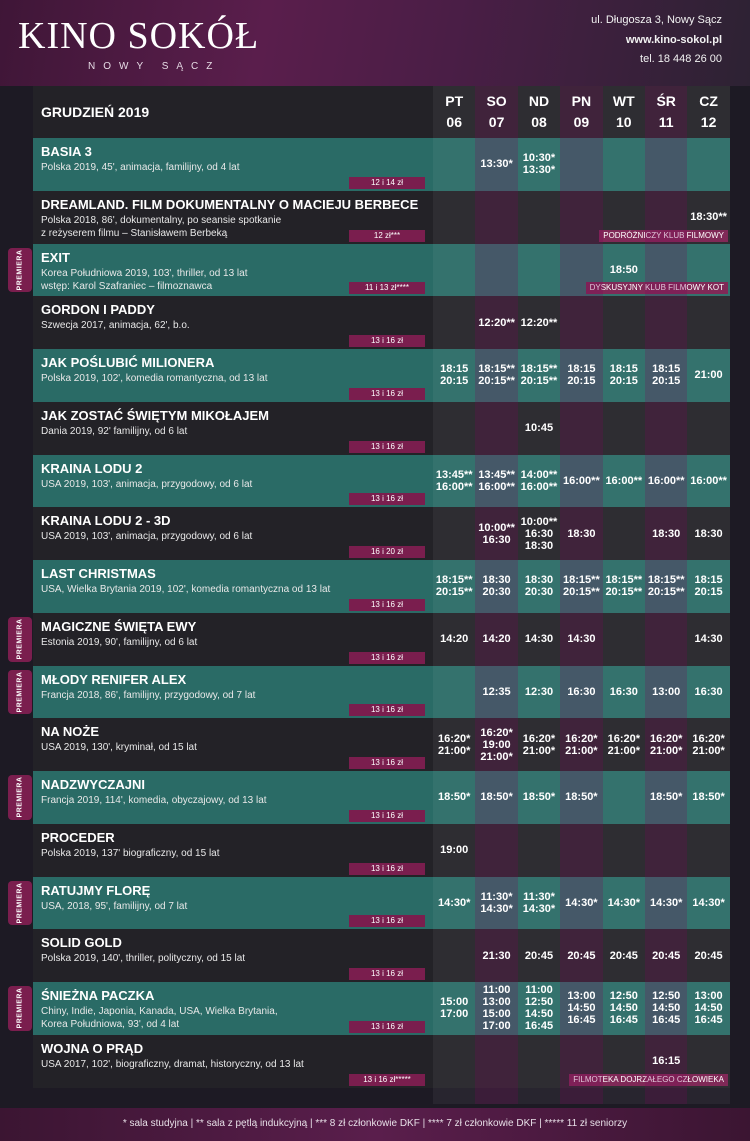  I want to click on showtime: 10:00**, so click(496, 527).